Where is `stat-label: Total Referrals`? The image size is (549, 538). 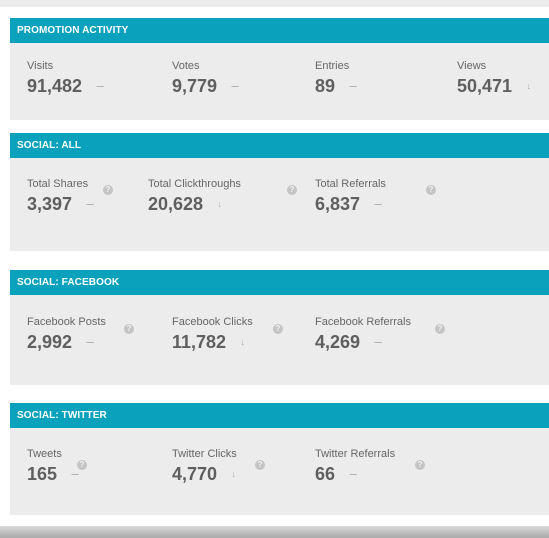 stat-label: Total Referrals is located at coordinates (350, 184).